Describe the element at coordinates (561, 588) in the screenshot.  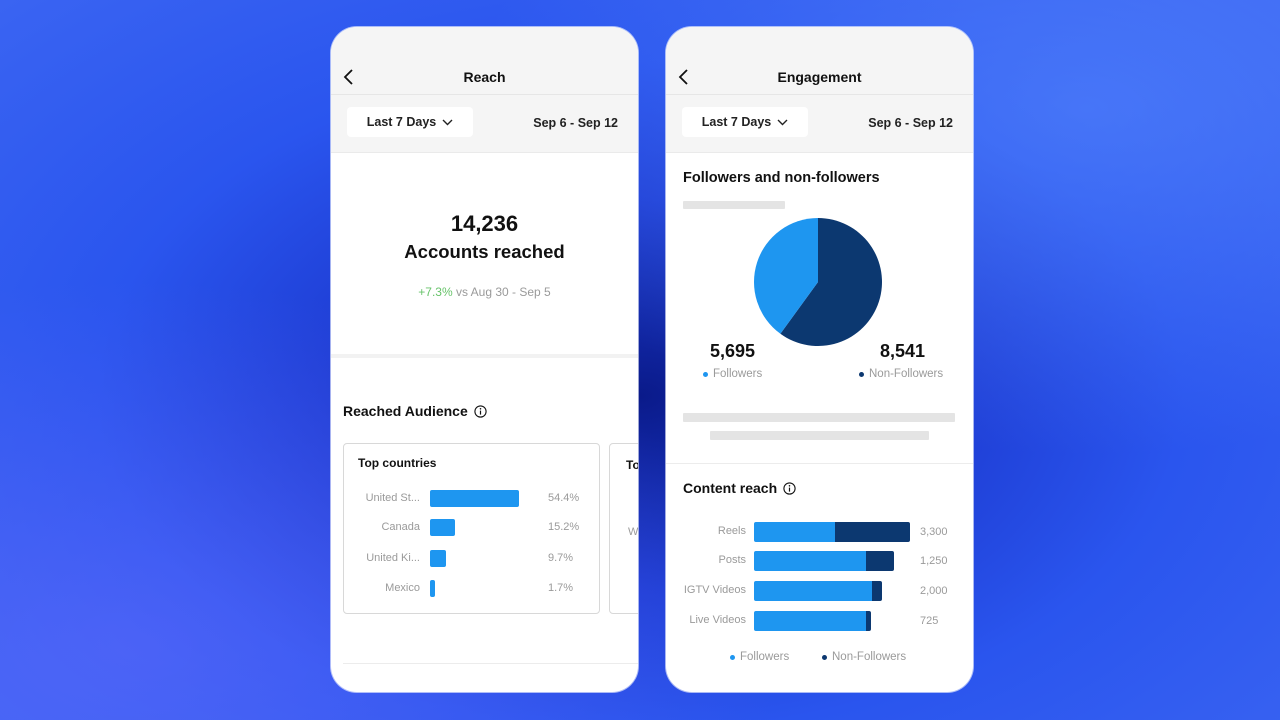
I see `country-percent: 1.7%` at that location.